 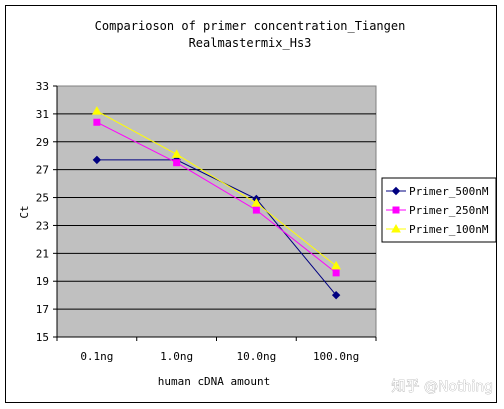 What do you see at coordinates (42, 86) in the screenshot?
I see `y-tick-label: 33` at bounding box center [42, 86].